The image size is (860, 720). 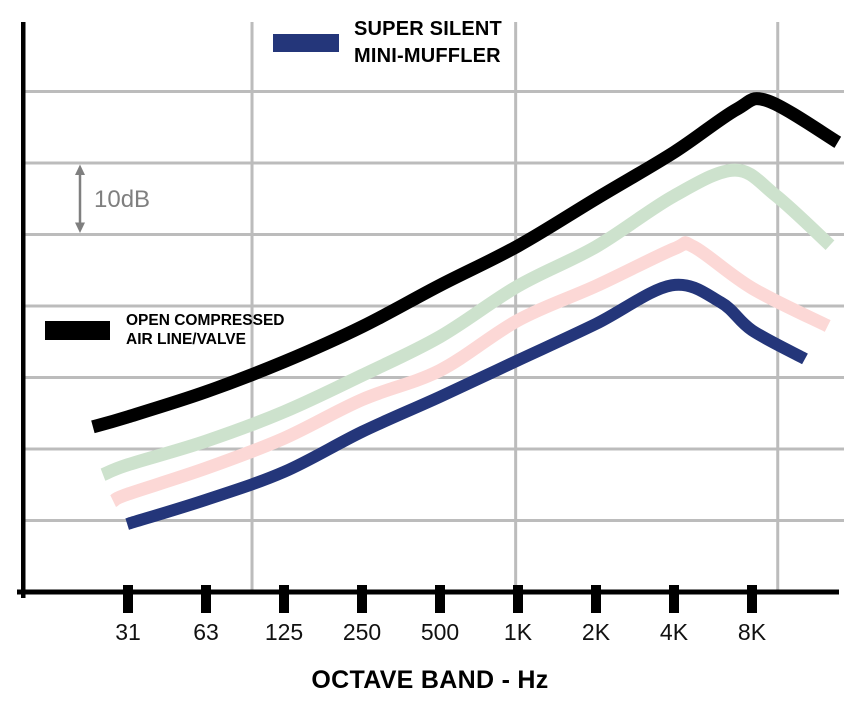 I want to click on open-air-line-swatch, so click(x=77, y=330).